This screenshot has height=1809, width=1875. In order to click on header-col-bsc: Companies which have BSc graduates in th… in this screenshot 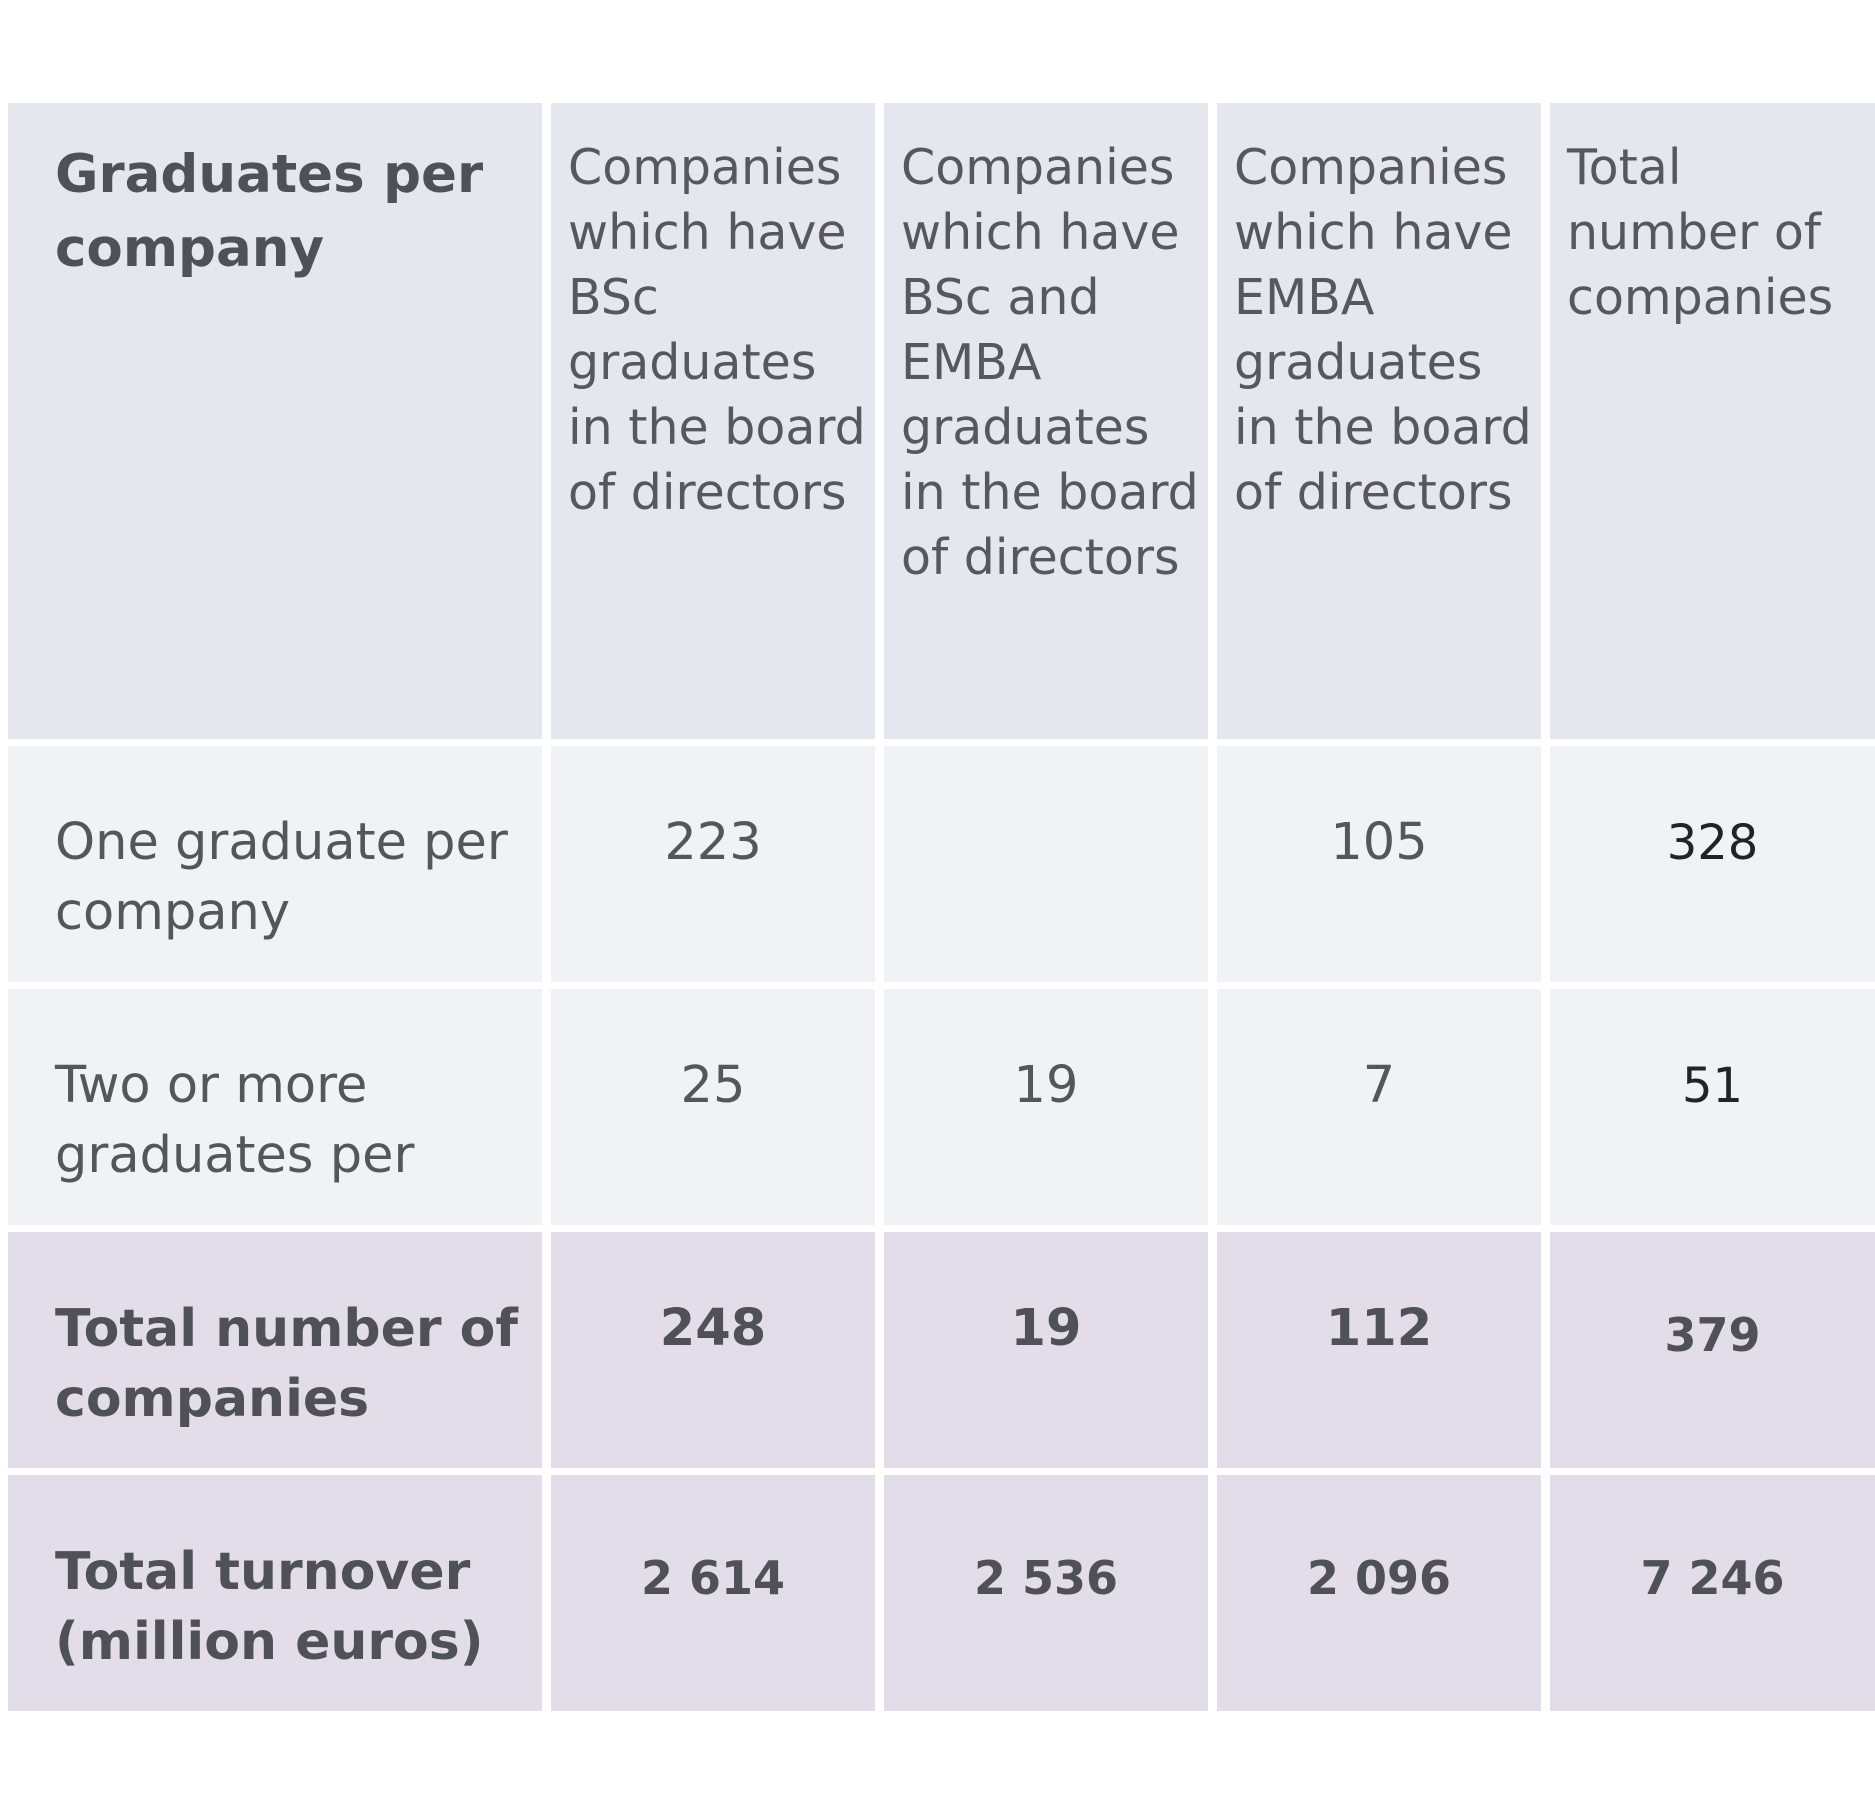, I will do `click(713, 421)`.